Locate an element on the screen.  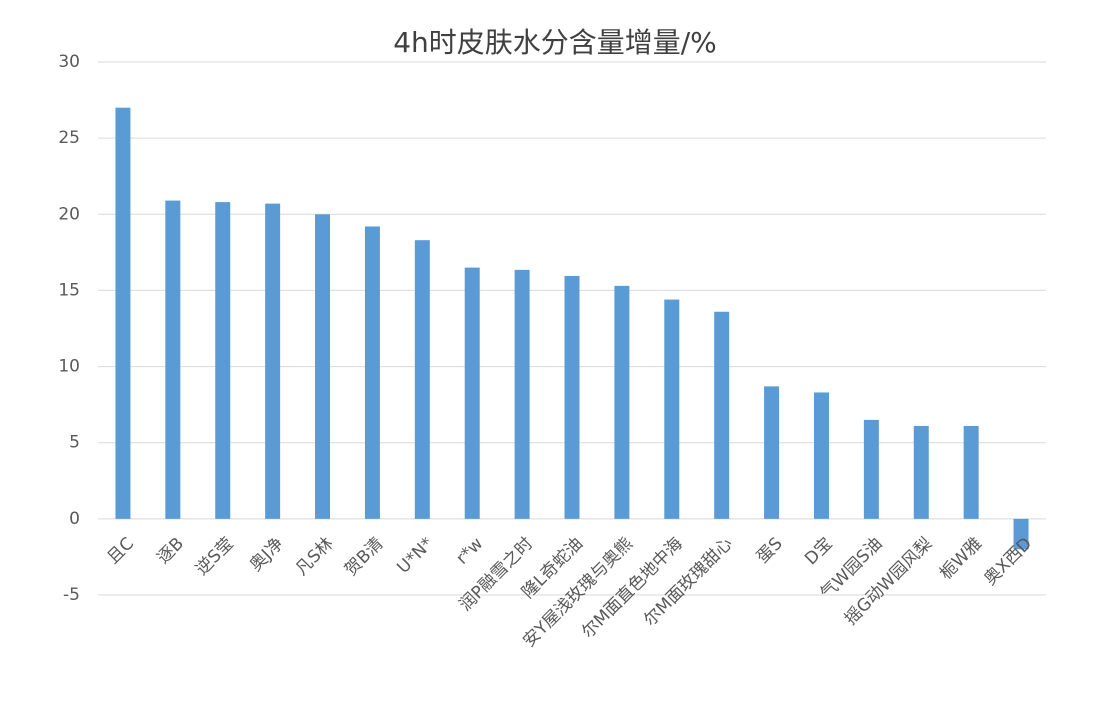
y-tick-label: 25 is located at coordinates (69, 138).